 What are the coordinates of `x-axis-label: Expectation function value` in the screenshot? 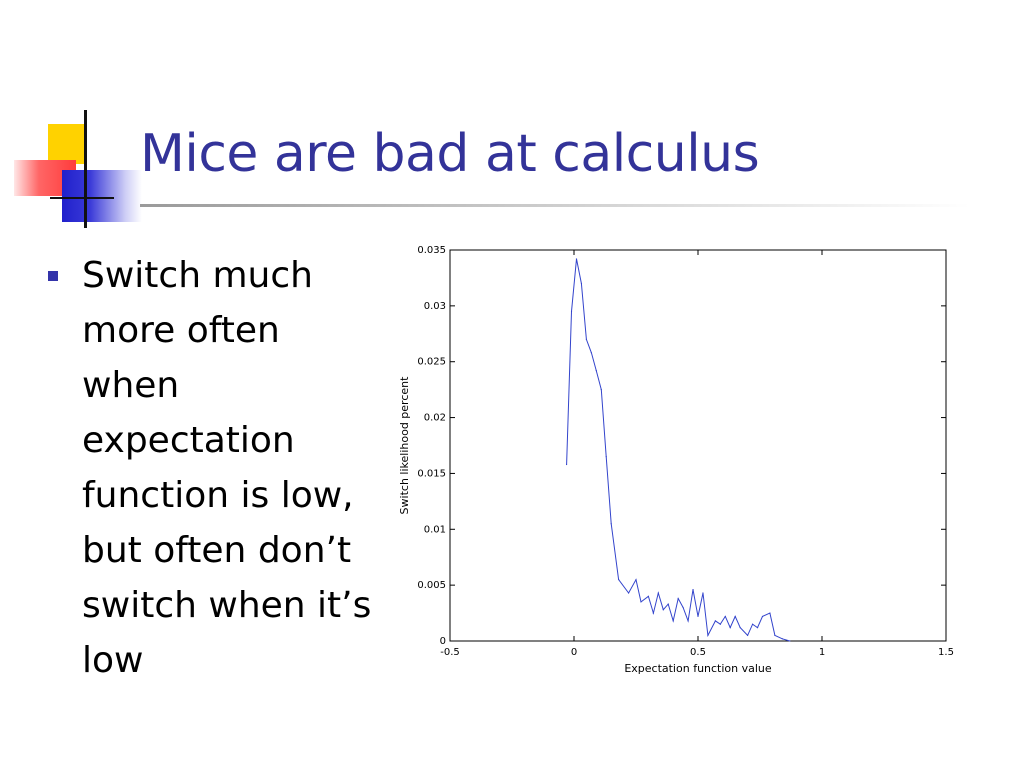 It's located at (698, 668).